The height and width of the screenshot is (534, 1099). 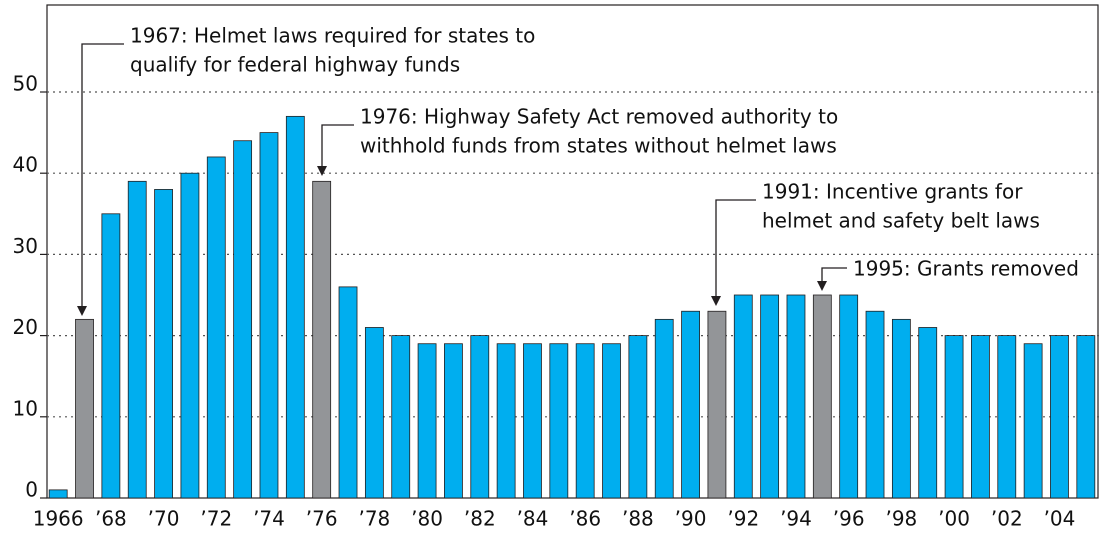 What do you see at coordinates (638, 519) in the screenshot?
I see `x-tick-label: ’88` at bounding box center [638, 519].